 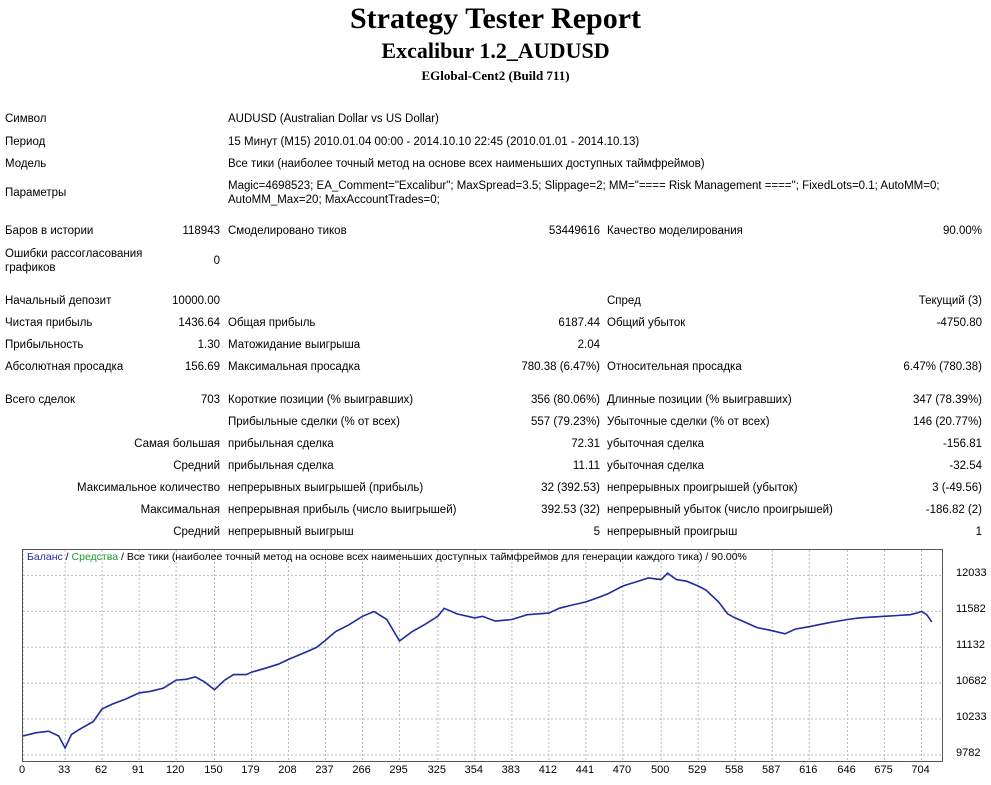 I want to click on net-profit-value: 1436.64, so click(x=199, y=323).